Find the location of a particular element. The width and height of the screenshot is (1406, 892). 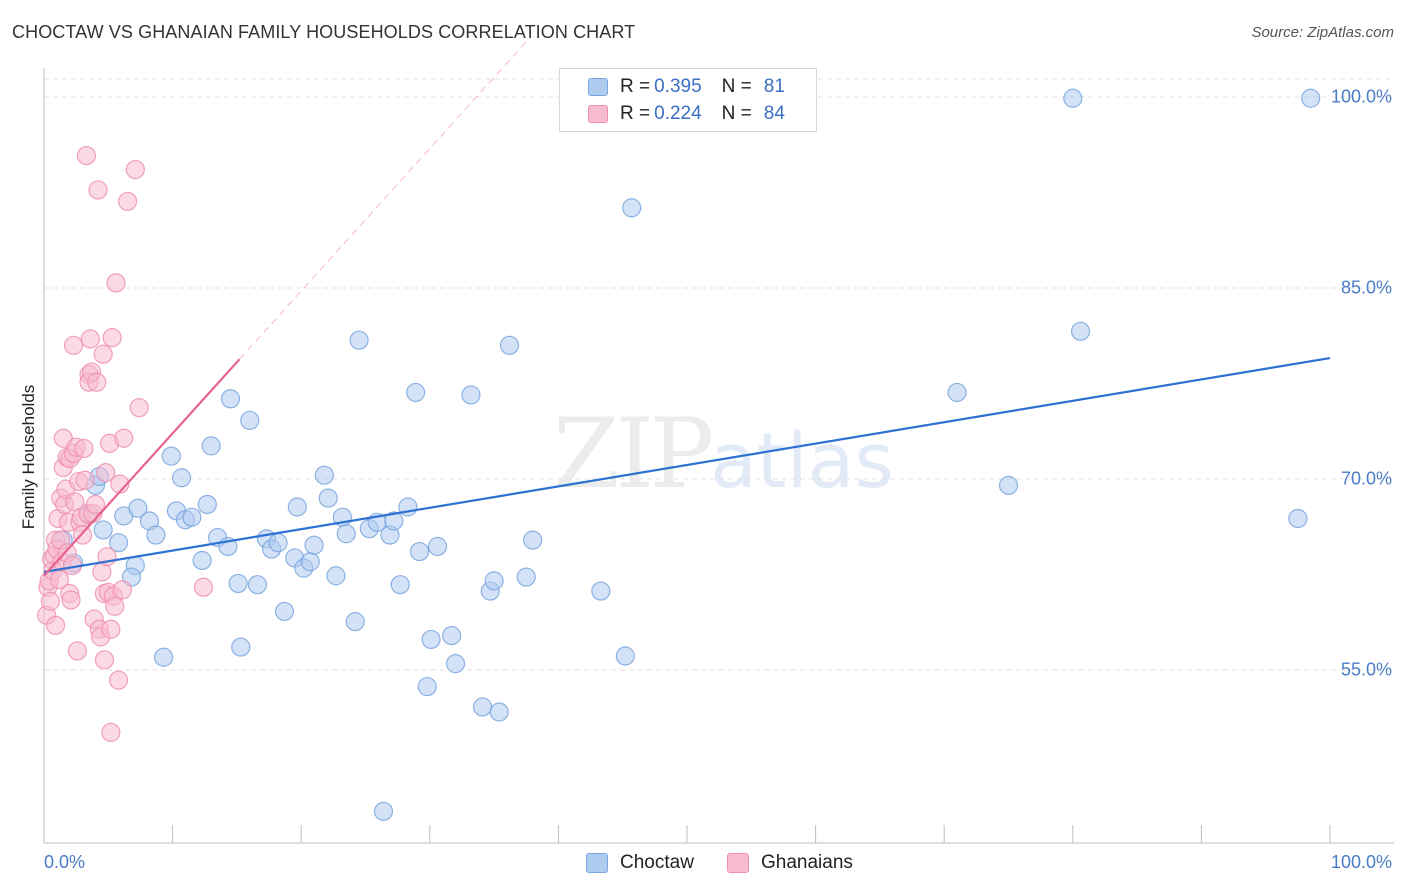

y-tick-55: 55.0% is located at coordinates (1366, 669).